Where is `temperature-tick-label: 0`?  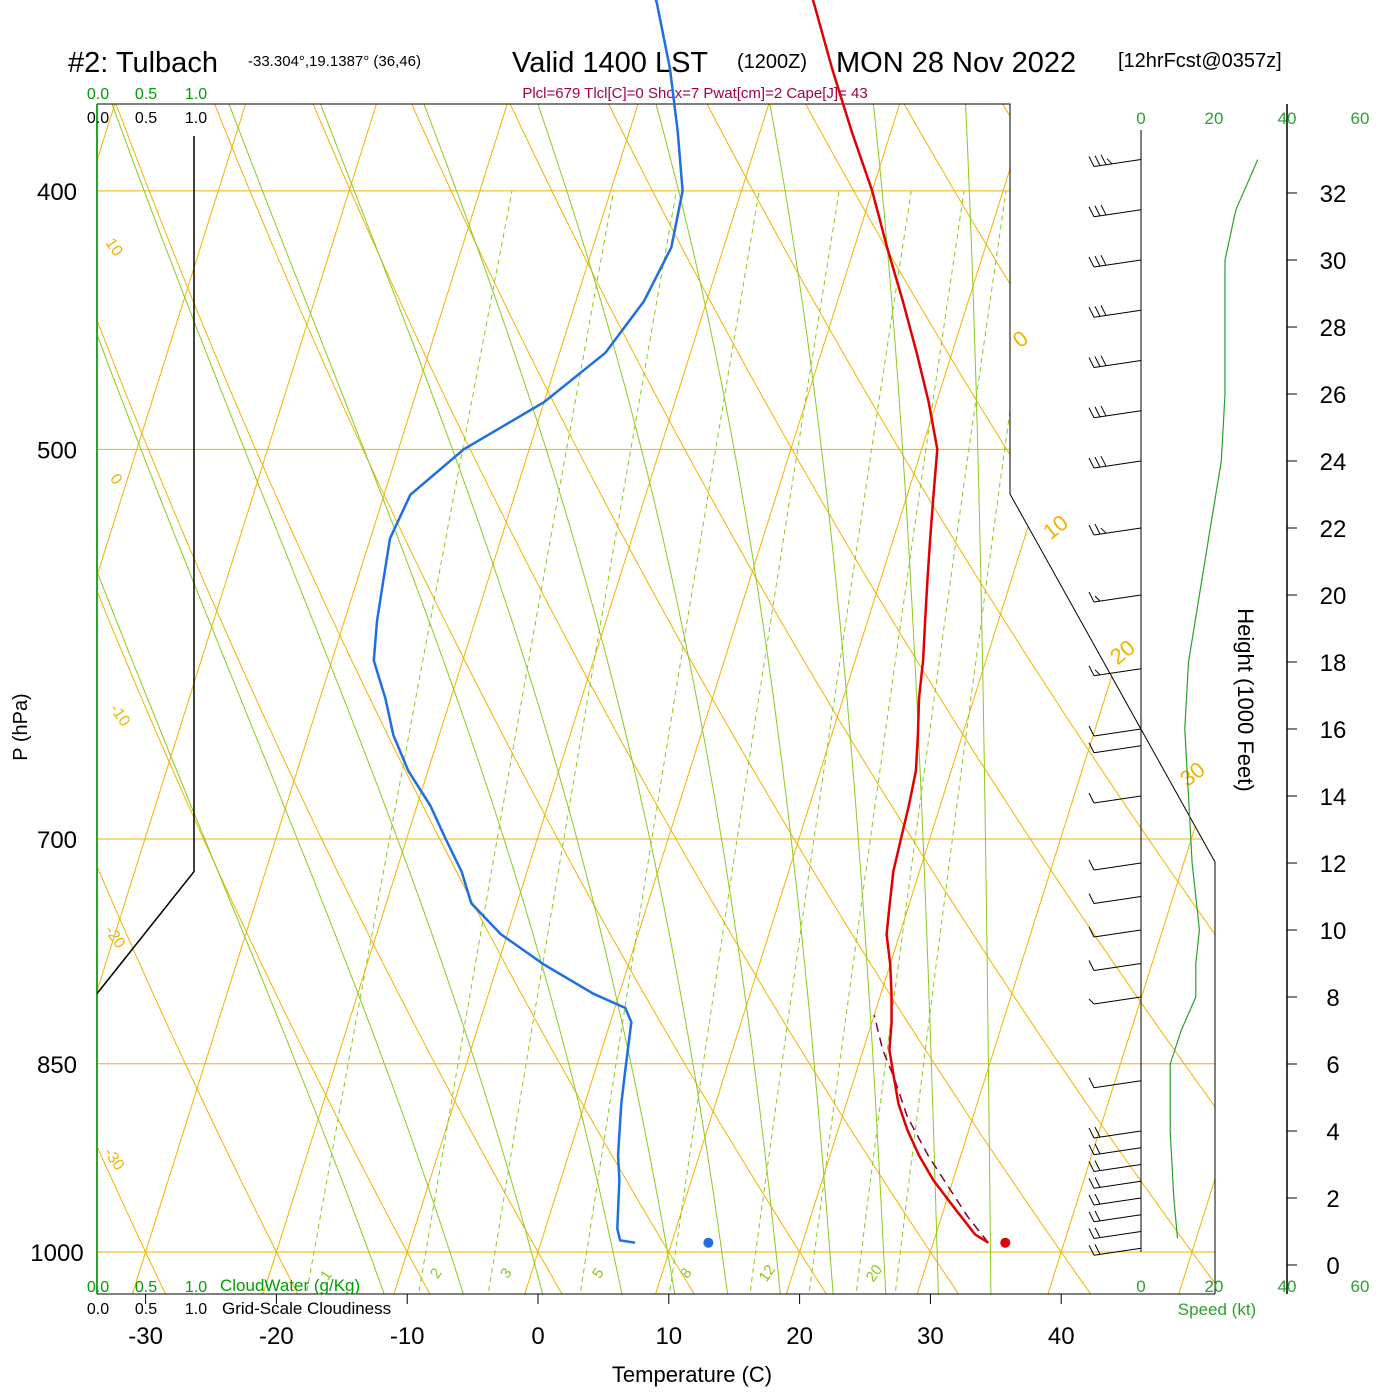 temperature-tick-label: 0 is located at coordinates (537, 1336).